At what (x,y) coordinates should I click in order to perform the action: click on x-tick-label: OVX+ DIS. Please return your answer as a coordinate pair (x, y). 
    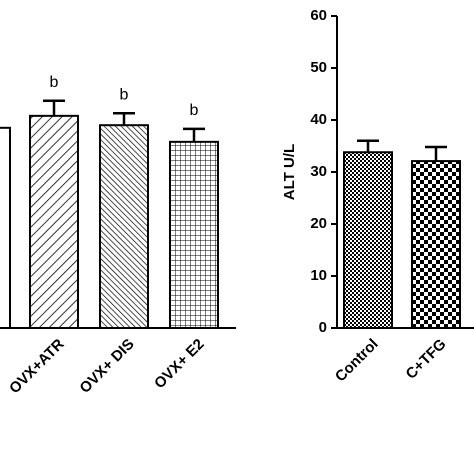
    Looking at the image, I should click on (106, 366).